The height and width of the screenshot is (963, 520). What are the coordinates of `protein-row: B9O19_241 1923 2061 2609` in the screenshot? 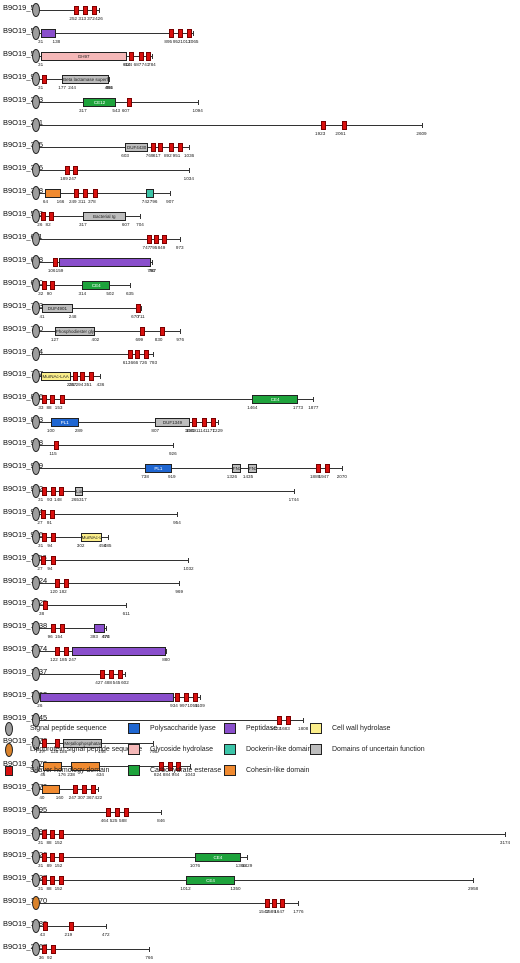 It's located at (260, 128).